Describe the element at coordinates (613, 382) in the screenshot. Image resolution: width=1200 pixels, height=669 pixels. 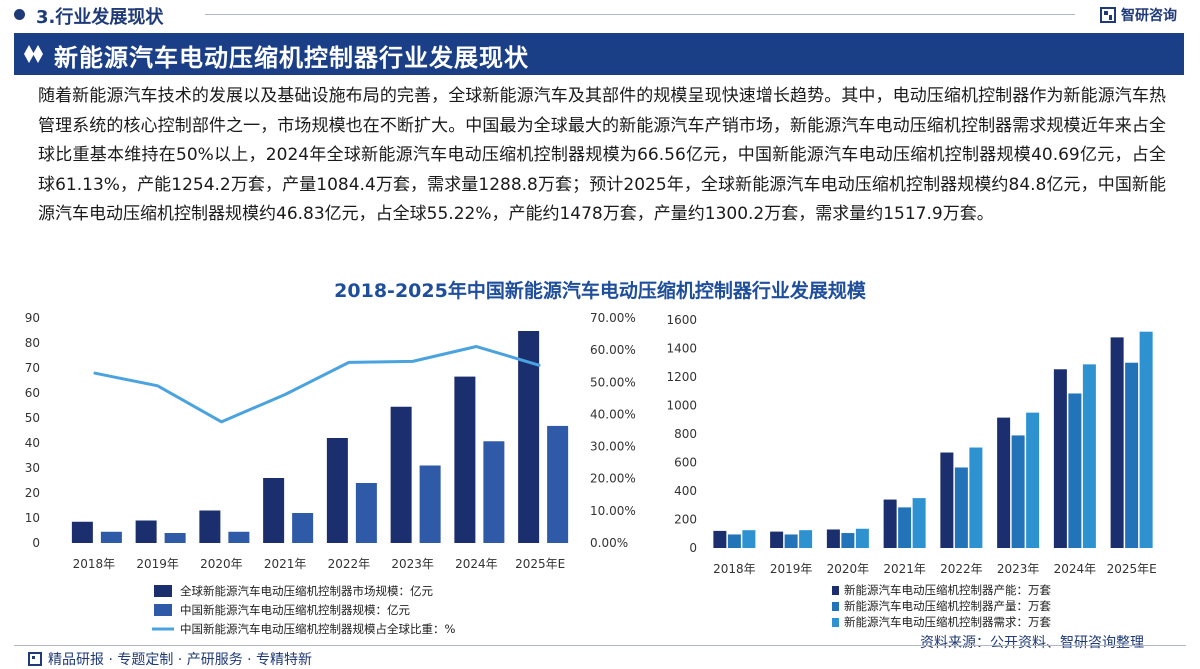
I see `y2-tick-label: 50.00%` at that location.